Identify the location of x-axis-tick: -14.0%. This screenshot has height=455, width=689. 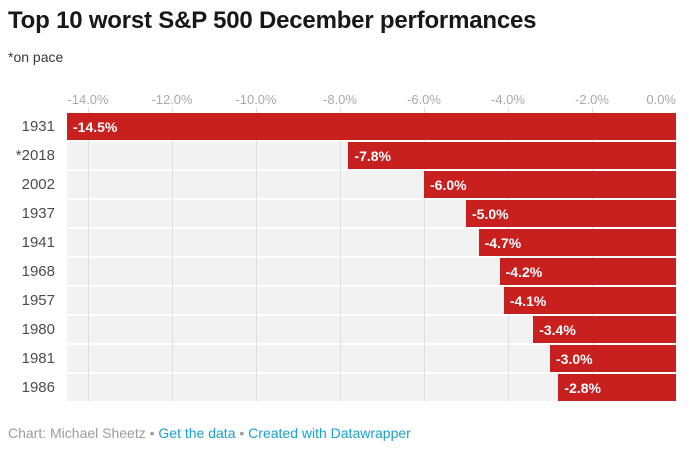
(88, 99).